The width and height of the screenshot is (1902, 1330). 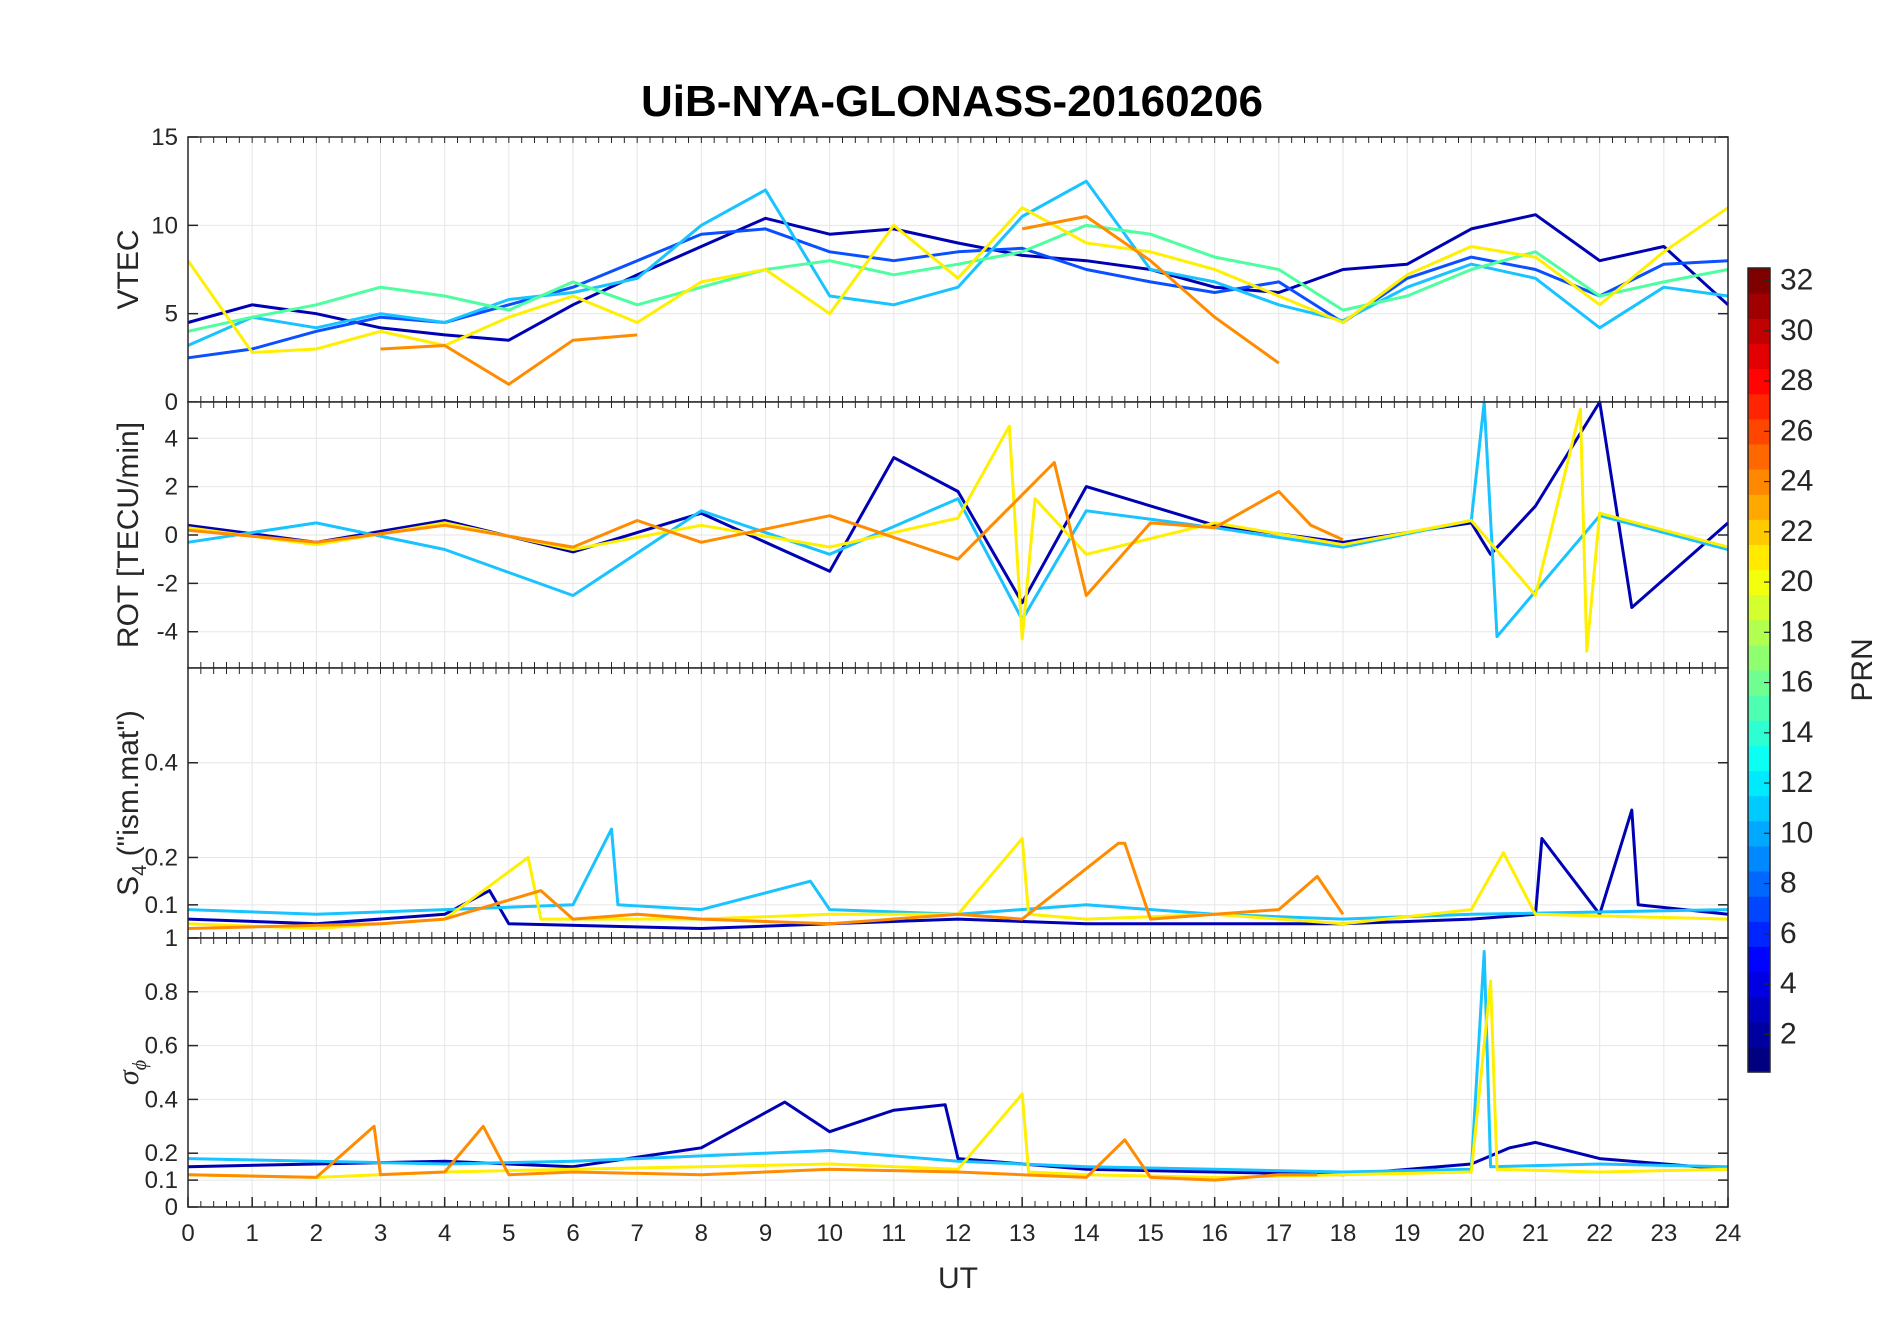 What do you see at coordinates (1278, 1233) in the screenshot?
I see `x-tick-label: 17` at bounding box center [1278, 1233].